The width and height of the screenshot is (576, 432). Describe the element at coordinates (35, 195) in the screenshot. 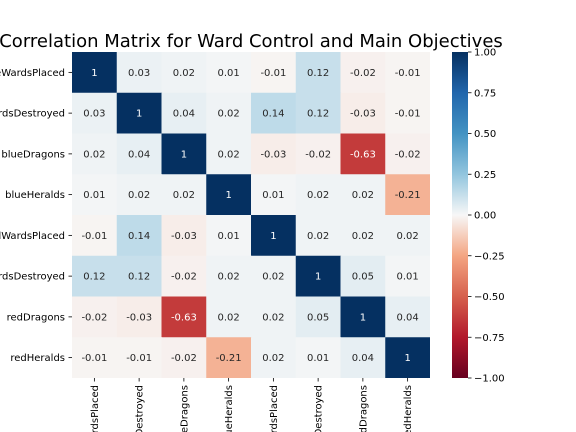

I see `y-tick-label: blueHeralds` at that location.